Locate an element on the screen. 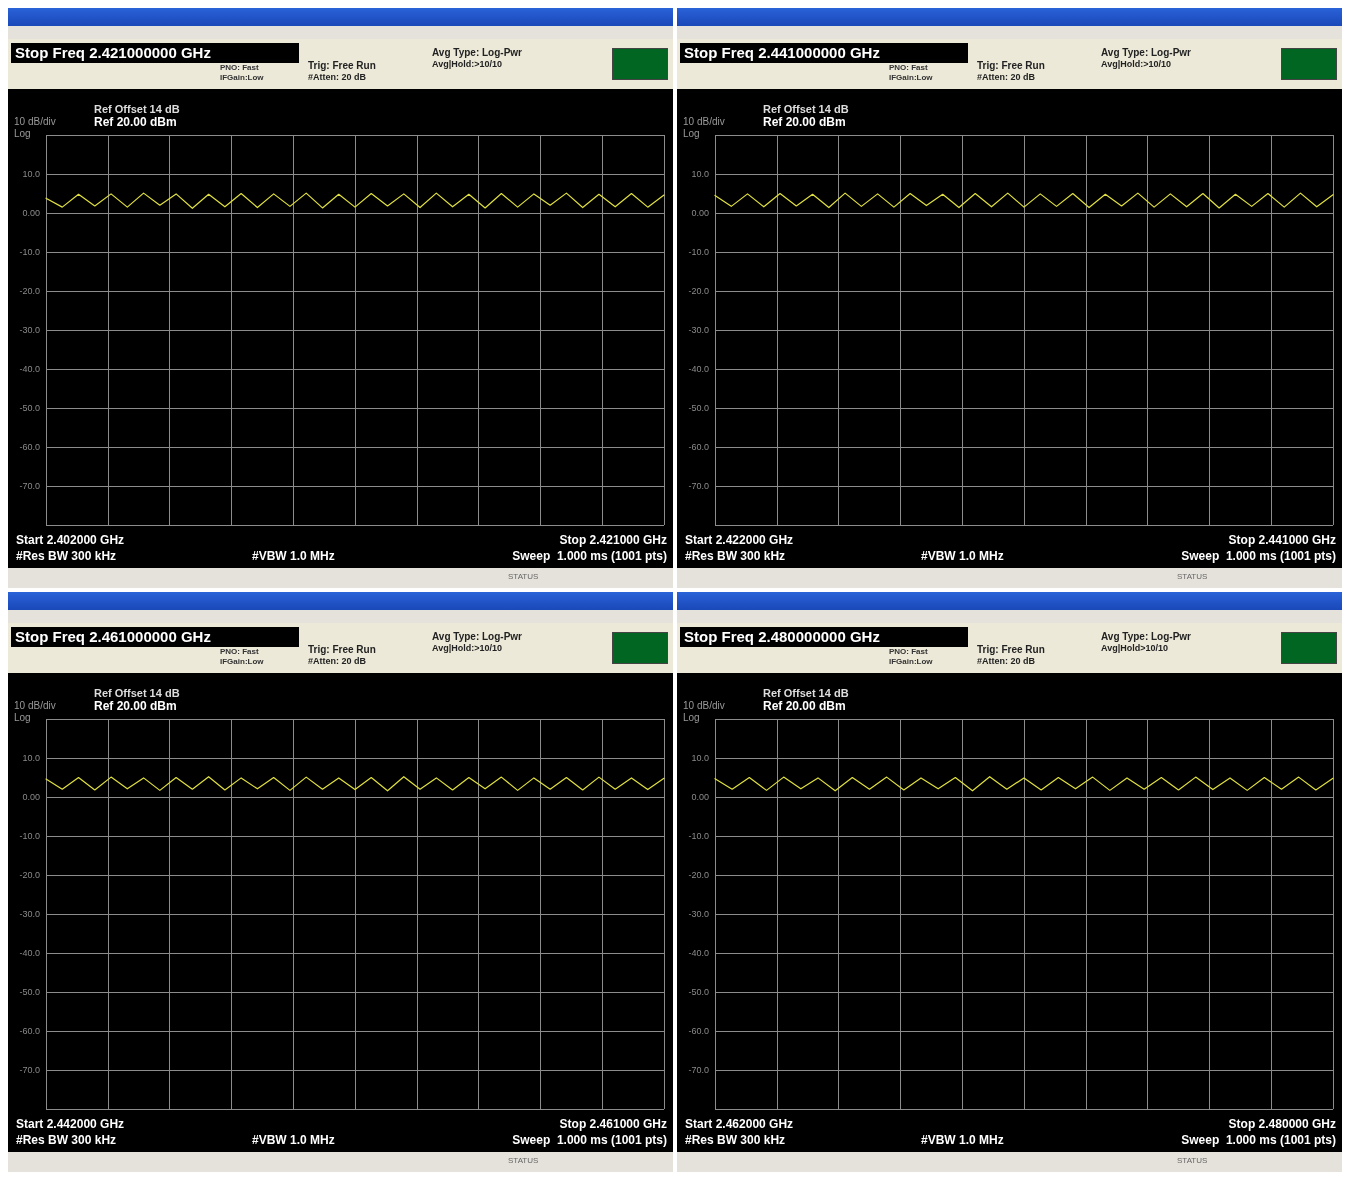  text: Start 2.442000 GHz is located at coordinates (70, 1124).